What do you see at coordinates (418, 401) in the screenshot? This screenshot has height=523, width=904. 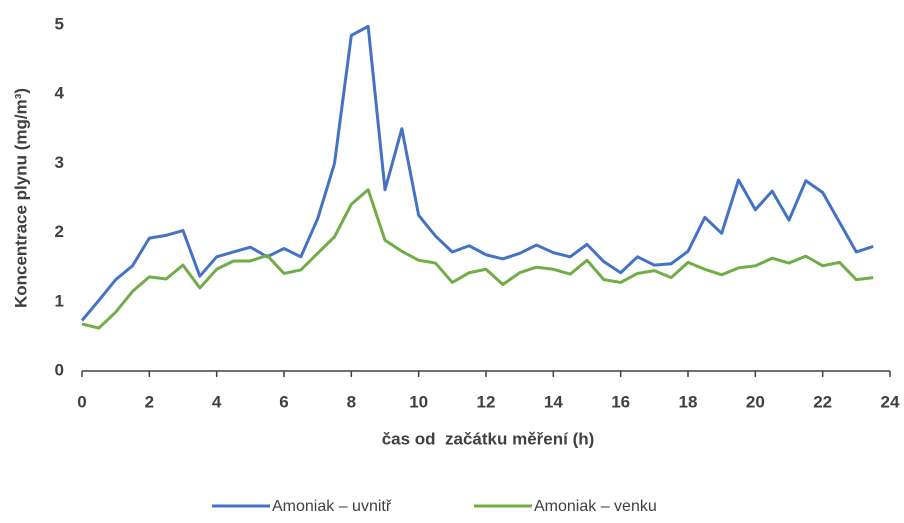 I see `x-tick-label: 10` at bounding box center [418, 401].